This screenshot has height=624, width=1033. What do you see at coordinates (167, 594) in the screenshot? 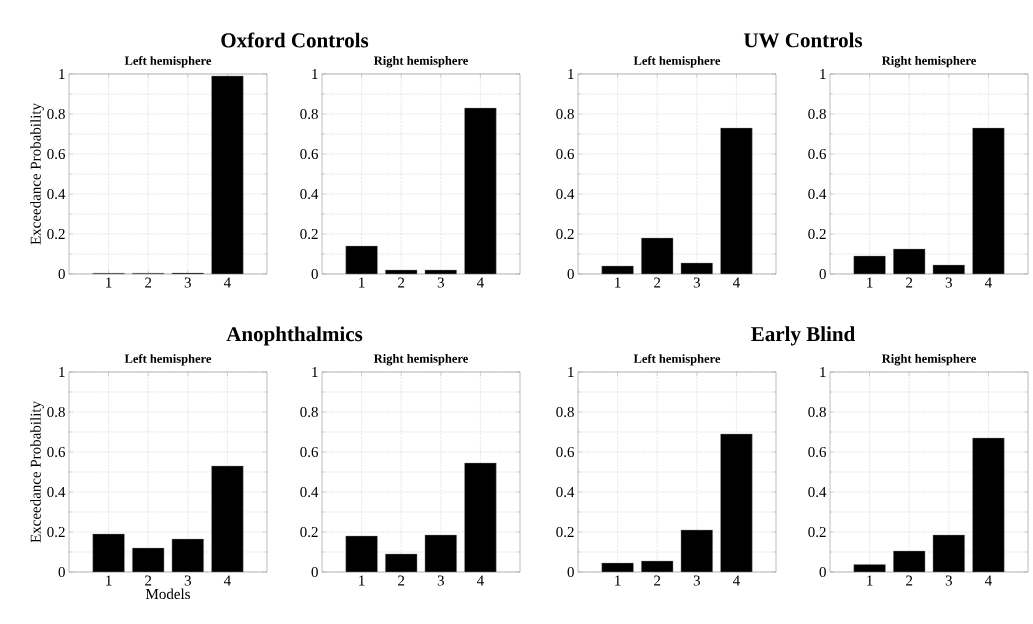
I see `x-axis-title: Models` at bounding box center [167, 594].